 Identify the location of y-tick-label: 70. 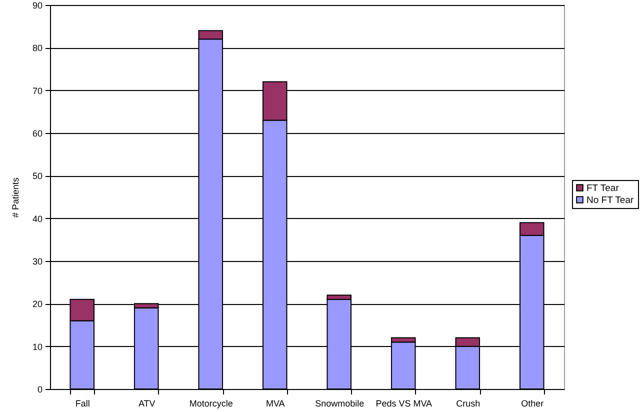
(37, 91).